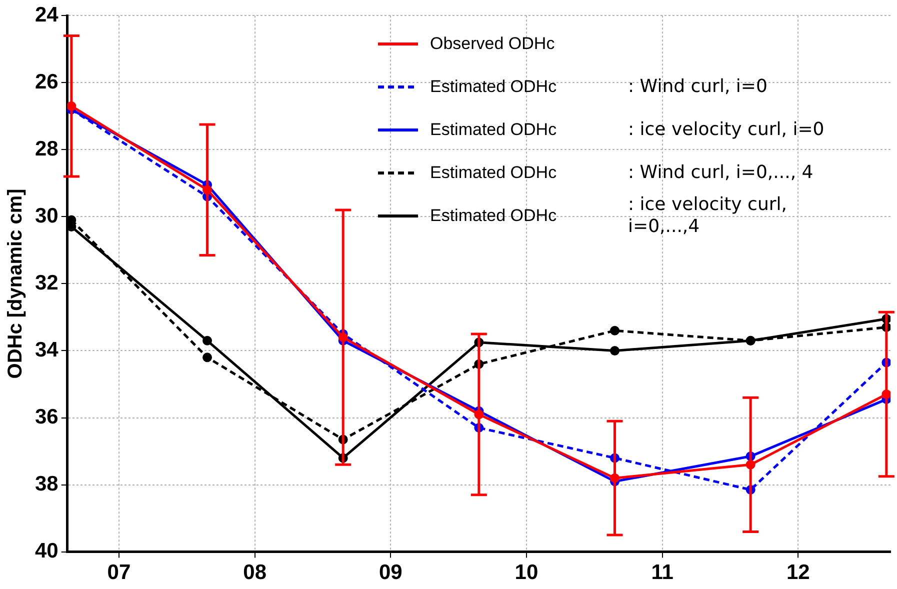 Image resolution: width=897 pixels, height=589 pixels. I want to click on x-tick-label: 10, so click(526, 572).